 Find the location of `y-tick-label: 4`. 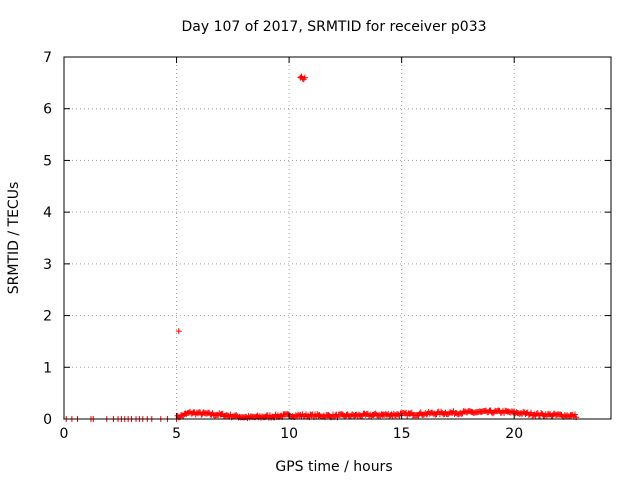

y-tick-label: 4 is located at coordinates (47, 213).